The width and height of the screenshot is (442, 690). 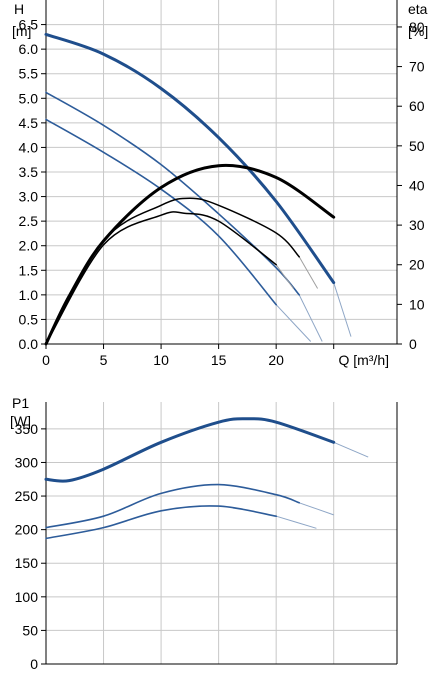 What do you see at coordinates (46, 360) in the screenshot?
I see `flow-tick-label-0: 0` at bounding box center [46, 360].